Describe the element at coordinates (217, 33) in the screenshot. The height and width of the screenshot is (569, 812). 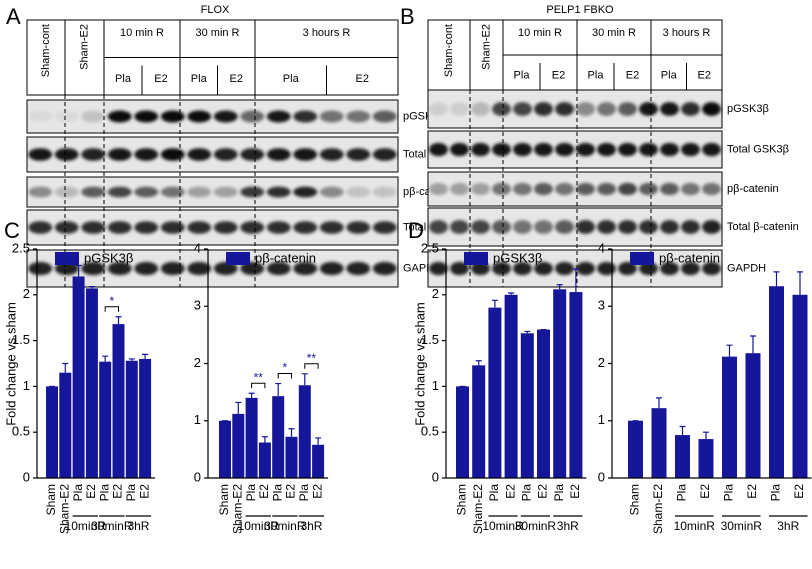
I see `group-label: 30 min R` at that location.